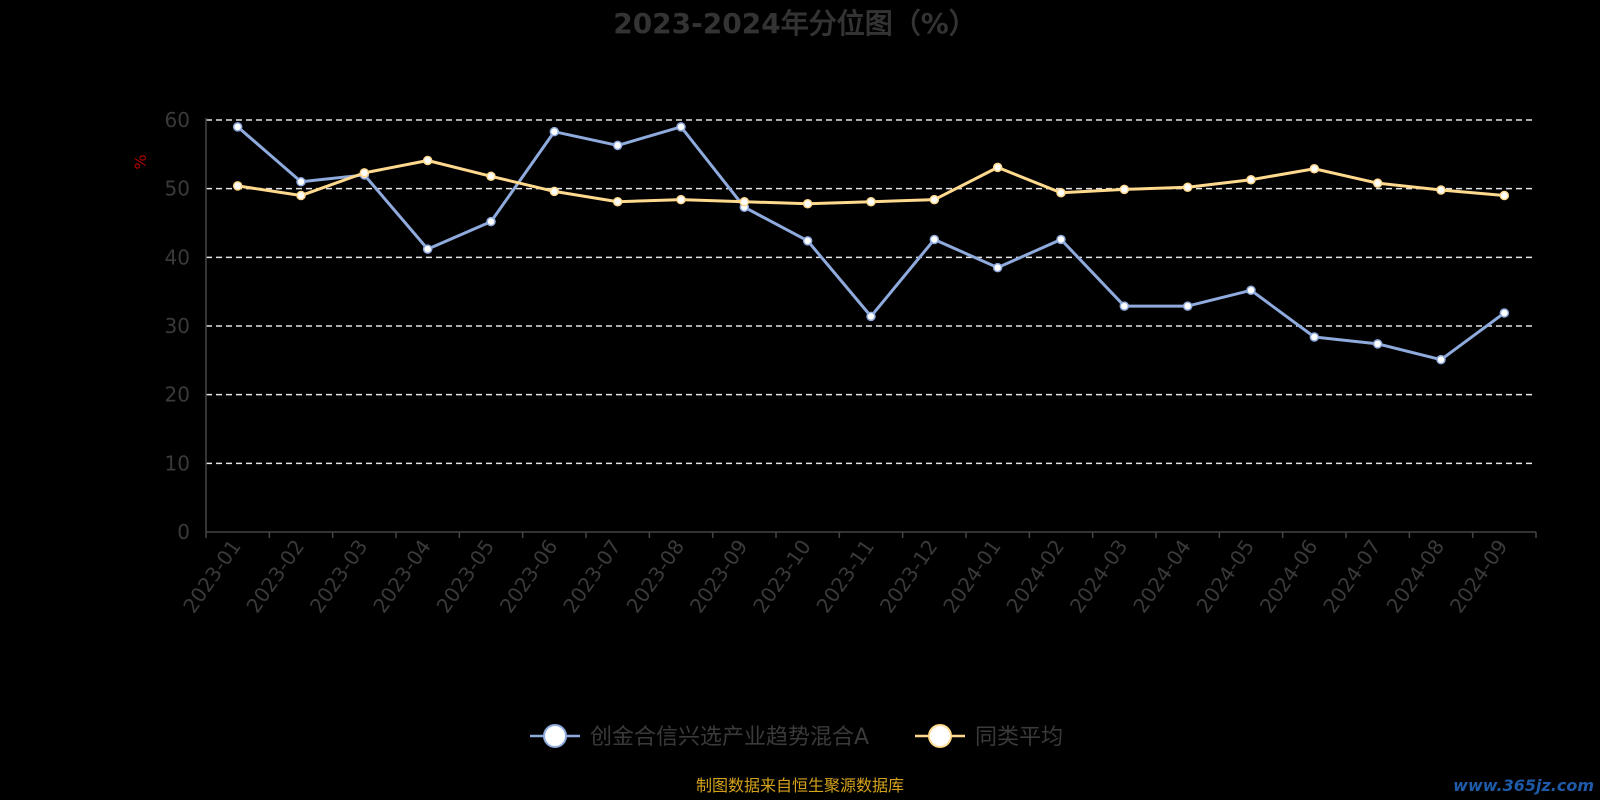 Image resolution: width=1600 pixels, height=800 pixels. I want to click on legend-item-0: 创金合信兴选产业趋势混合A, so click(699, 737).